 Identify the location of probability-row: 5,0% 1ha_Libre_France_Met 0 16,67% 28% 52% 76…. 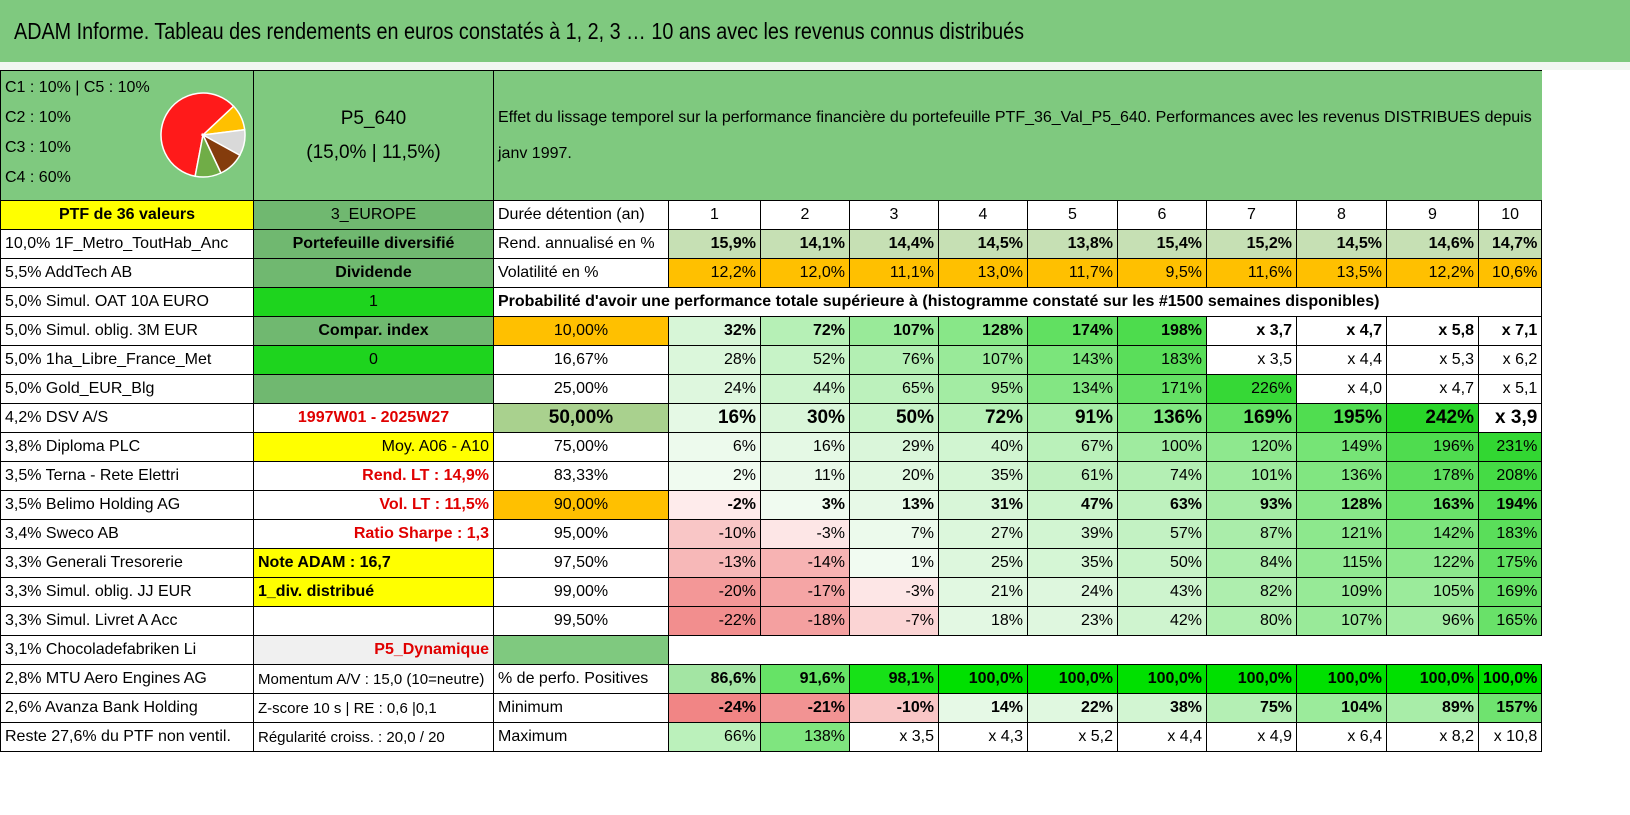
(771, 360).